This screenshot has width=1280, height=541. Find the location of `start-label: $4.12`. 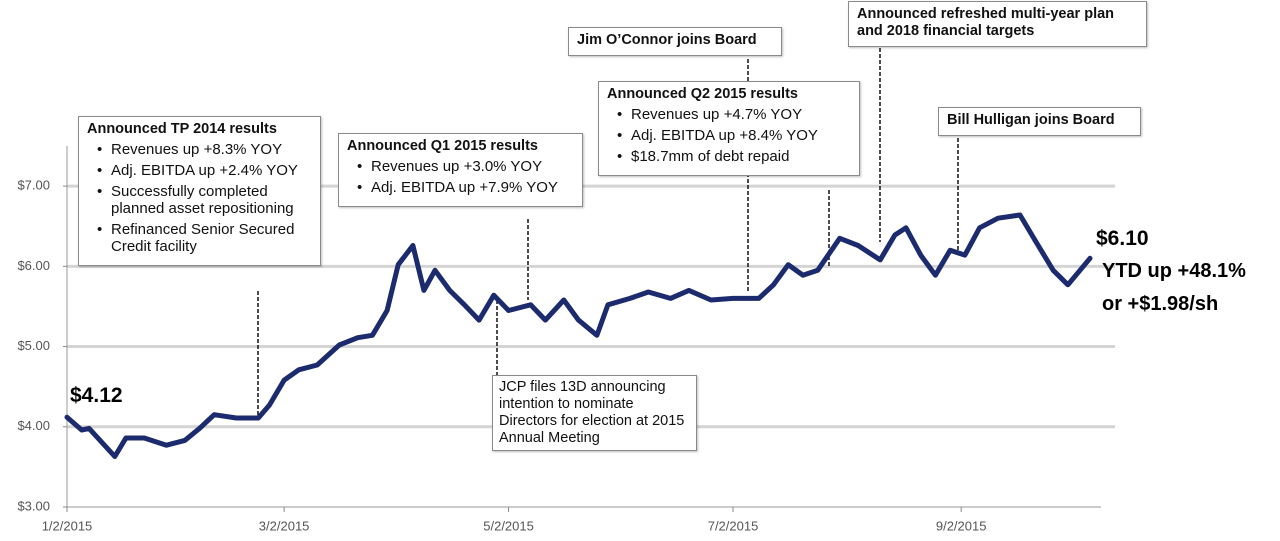

start-label: $4.12 is located at coordinates (96, 395).